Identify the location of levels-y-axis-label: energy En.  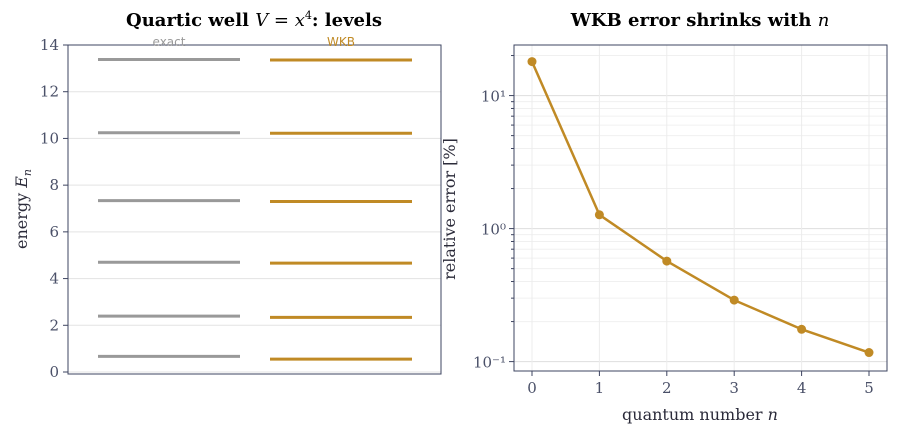
(23, 209).